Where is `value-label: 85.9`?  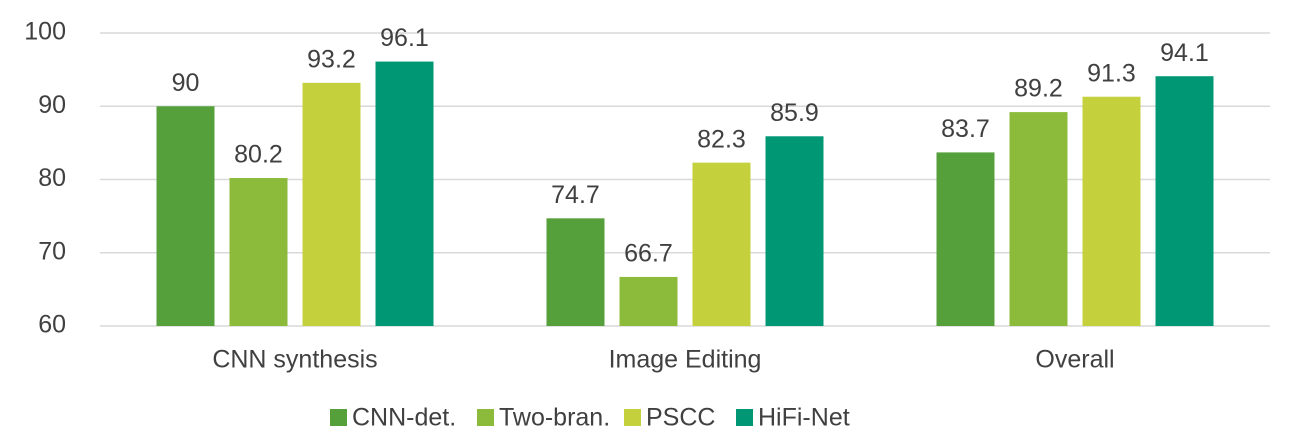 value-label: 85.9 is located at coordinates (794, 113).